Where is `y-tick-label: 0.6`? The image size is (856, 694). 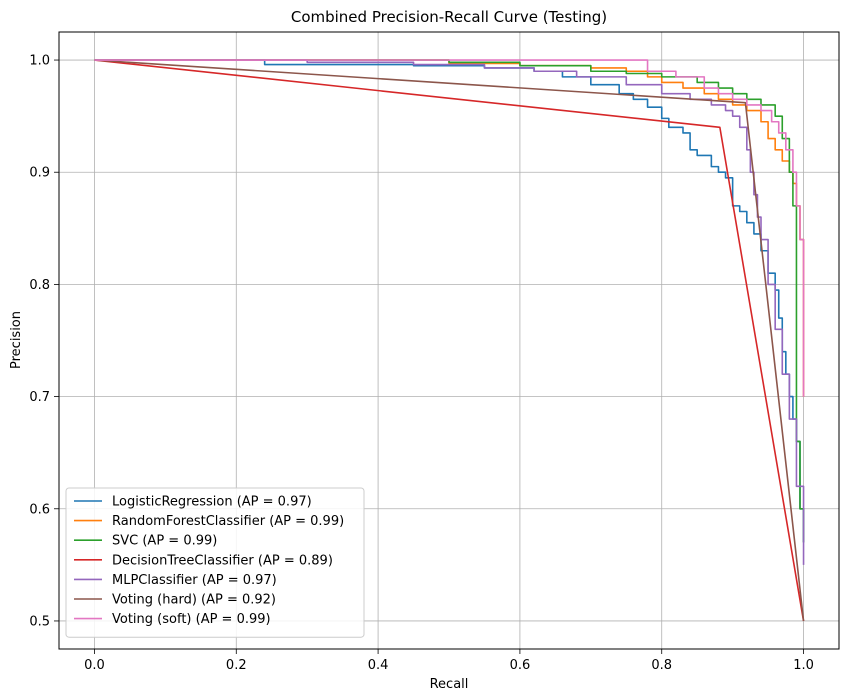
y-tick-label: 0.6 is located at coordinates (39, 509).